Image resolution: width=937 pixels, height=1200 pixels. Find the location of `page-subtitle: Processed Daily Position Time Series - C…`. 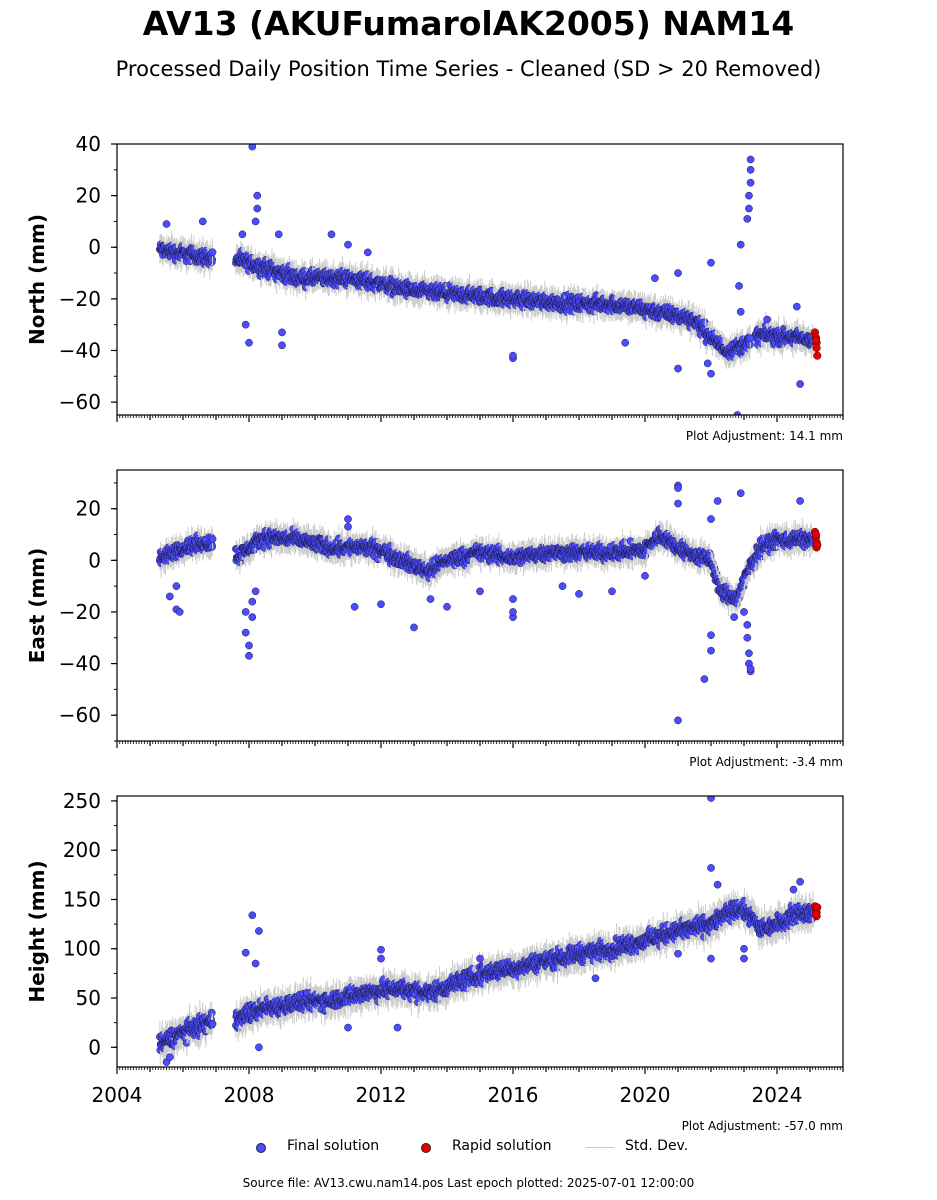

page-subtitle: Processed Daily Position Time Series - C… is located at coordinates (468, 69).